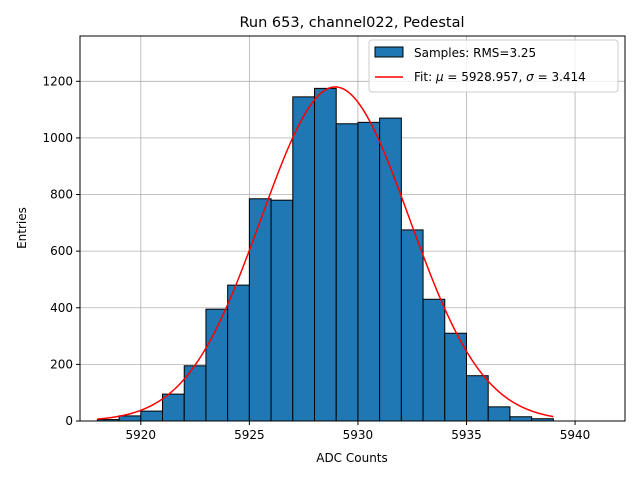  What do you see at coordinates (358, 435) in the screenshot?
I see `x-tick-label: 5930` at bounding box center [358, 435].